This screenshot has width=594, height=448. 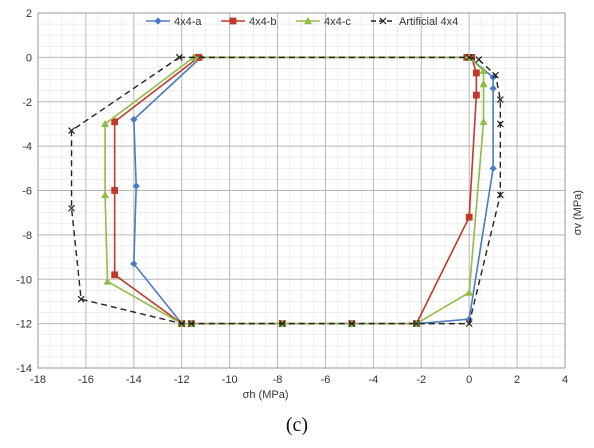 I want to click on legend-item: 4x4-c, so click(x=323, y=22).